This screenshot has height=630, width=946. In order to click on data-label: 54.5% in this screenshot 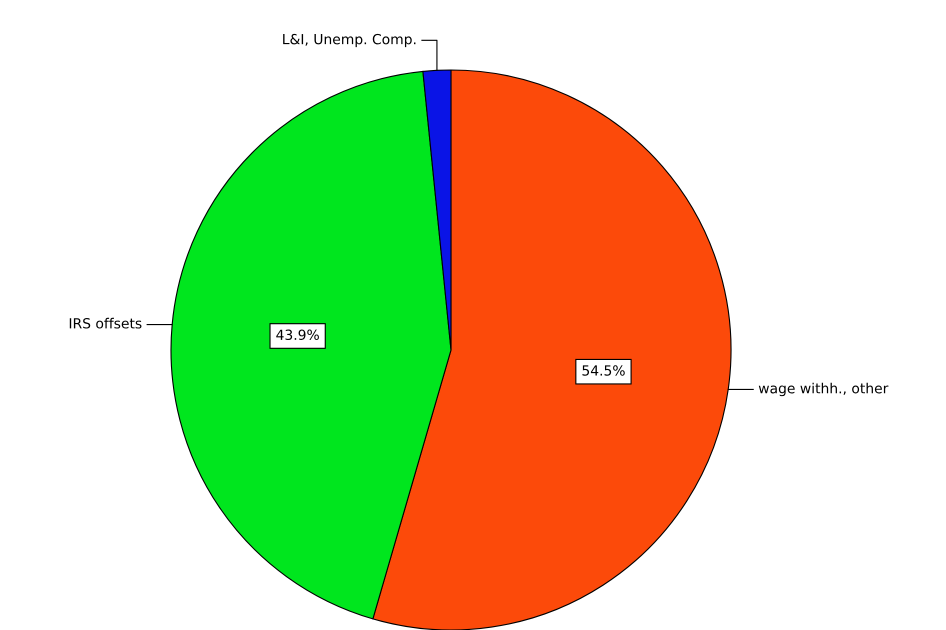, I will do `click(603, 370)`.